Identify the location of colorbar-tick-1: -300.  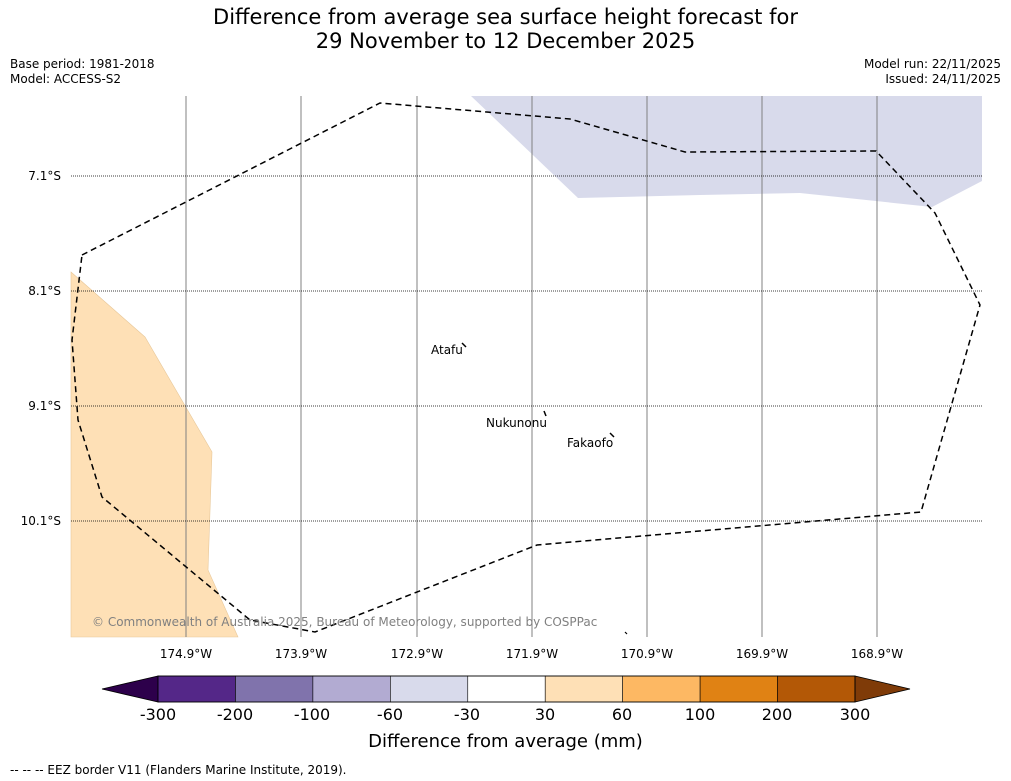
(158, 714).